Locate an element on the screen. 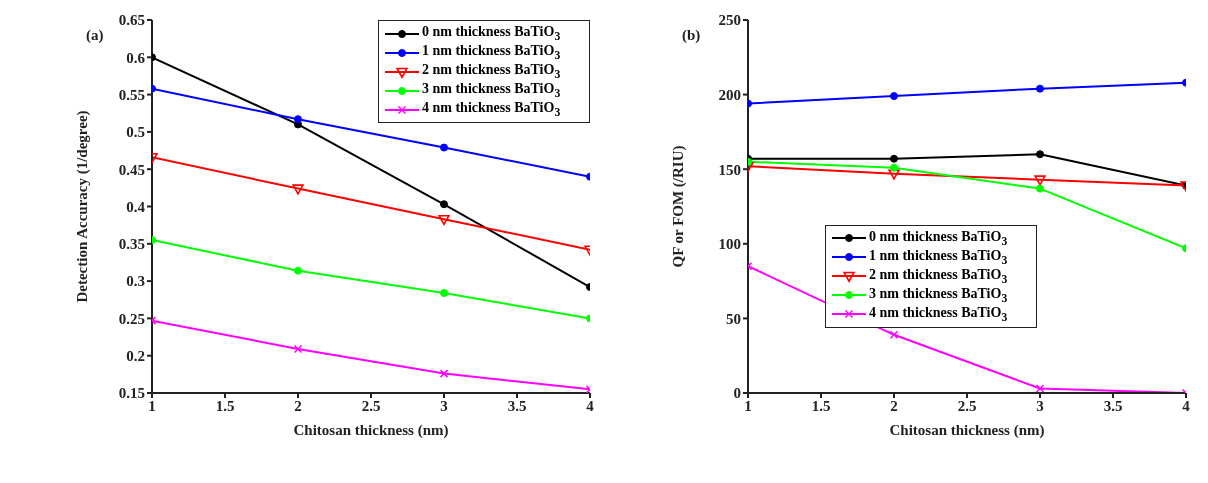 The image size is (1208, 483). chart-title: (b) is located at coordinates (691, 35).